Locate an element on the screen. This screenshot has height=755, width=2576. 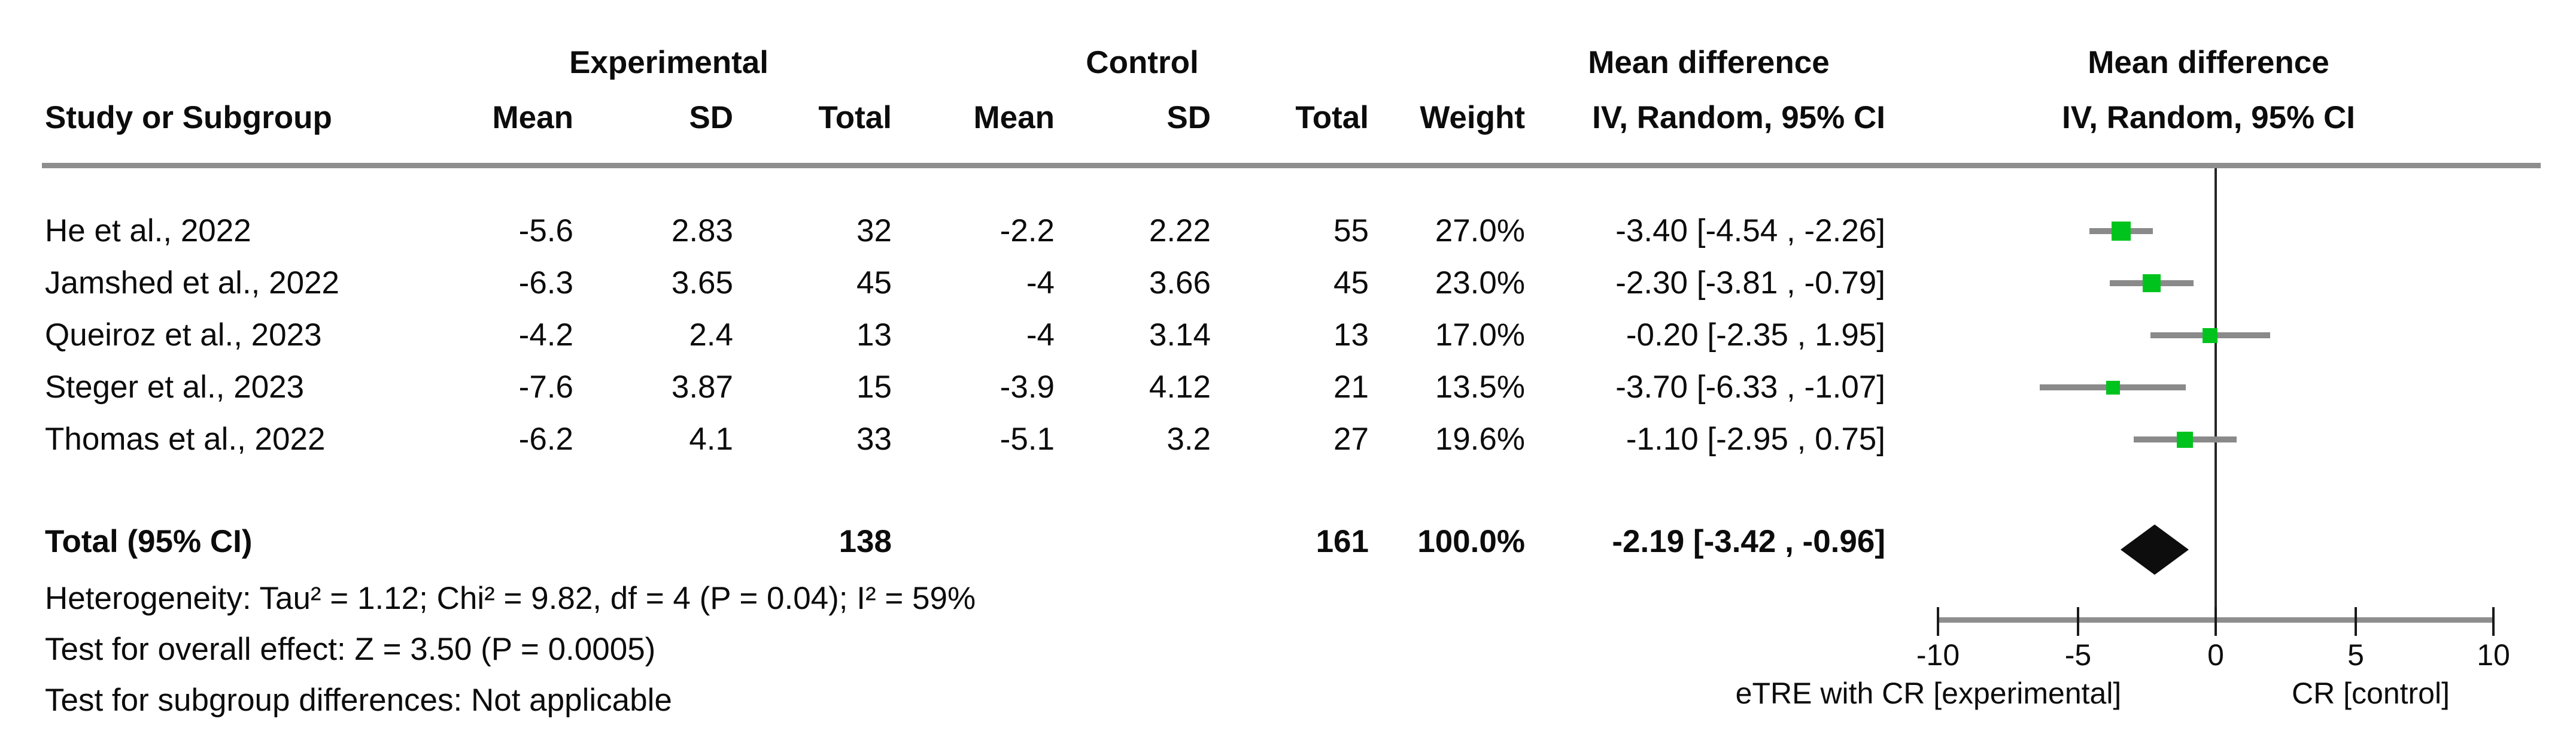
header-mean-difference-text: Mean difference is located at coordinates (1709, 62).